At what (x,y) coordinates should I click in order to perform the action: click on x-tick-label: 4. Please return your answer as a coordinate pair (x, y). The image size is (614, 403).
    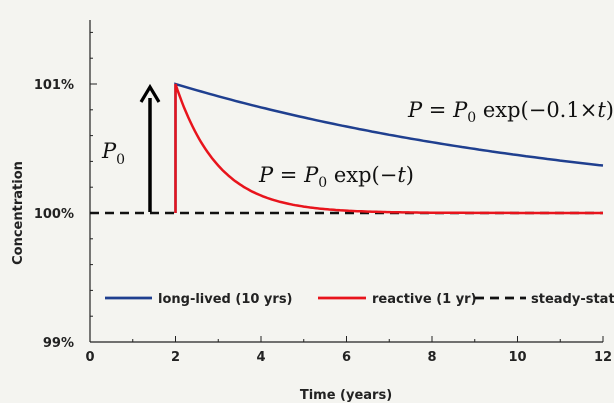
    Looking at the image, I should click on (260, 357).